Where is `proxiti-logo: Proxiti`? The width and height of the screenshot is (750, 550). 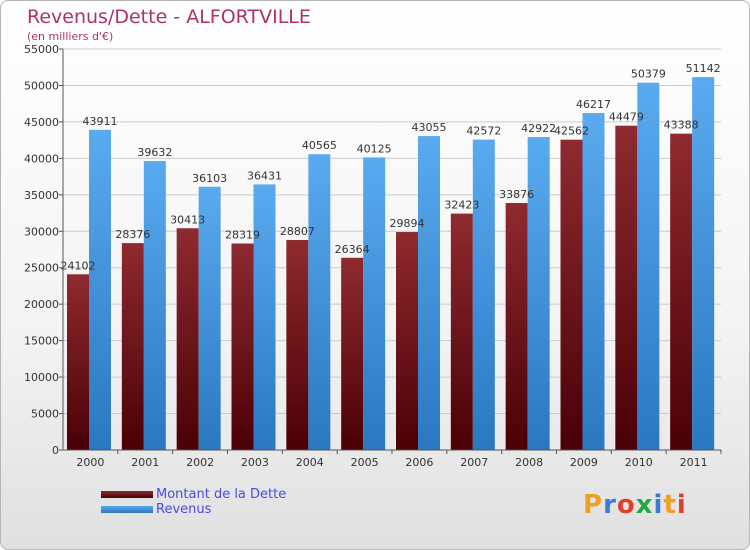 proxiti-logo: Proxiti is located at coordinates (635, 505).